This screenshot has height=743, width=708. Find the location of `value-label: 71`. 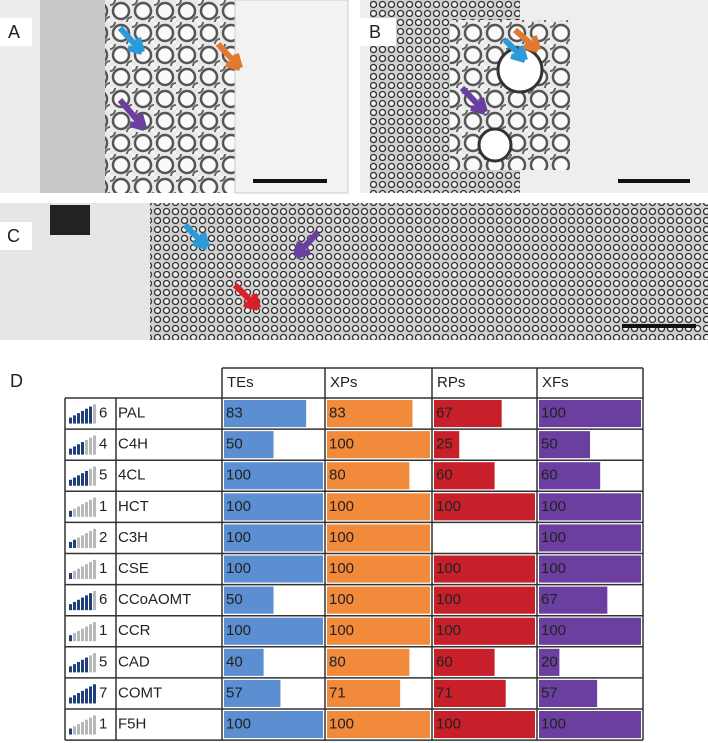

value-label: 71 is located at coordinates (337, 692).